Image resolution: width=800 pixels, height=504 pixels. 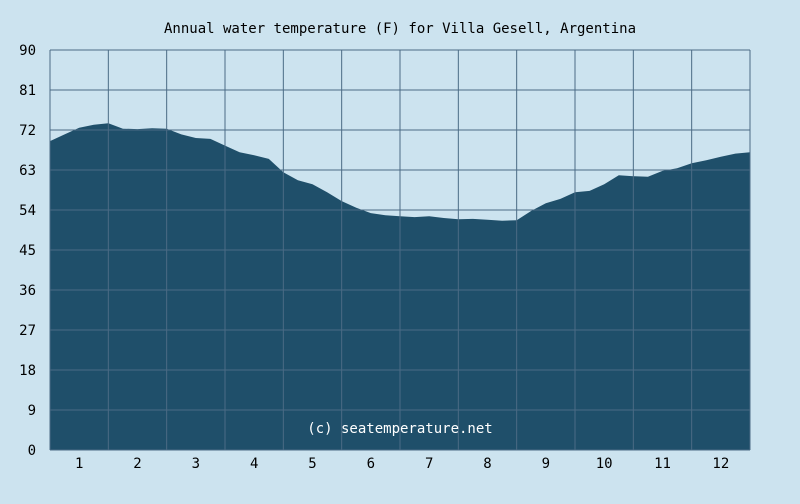 What do you see at coordinates (27, 291) in the screenshot?
I see `y-tick-label: 36` at bounding box center [27, 291].